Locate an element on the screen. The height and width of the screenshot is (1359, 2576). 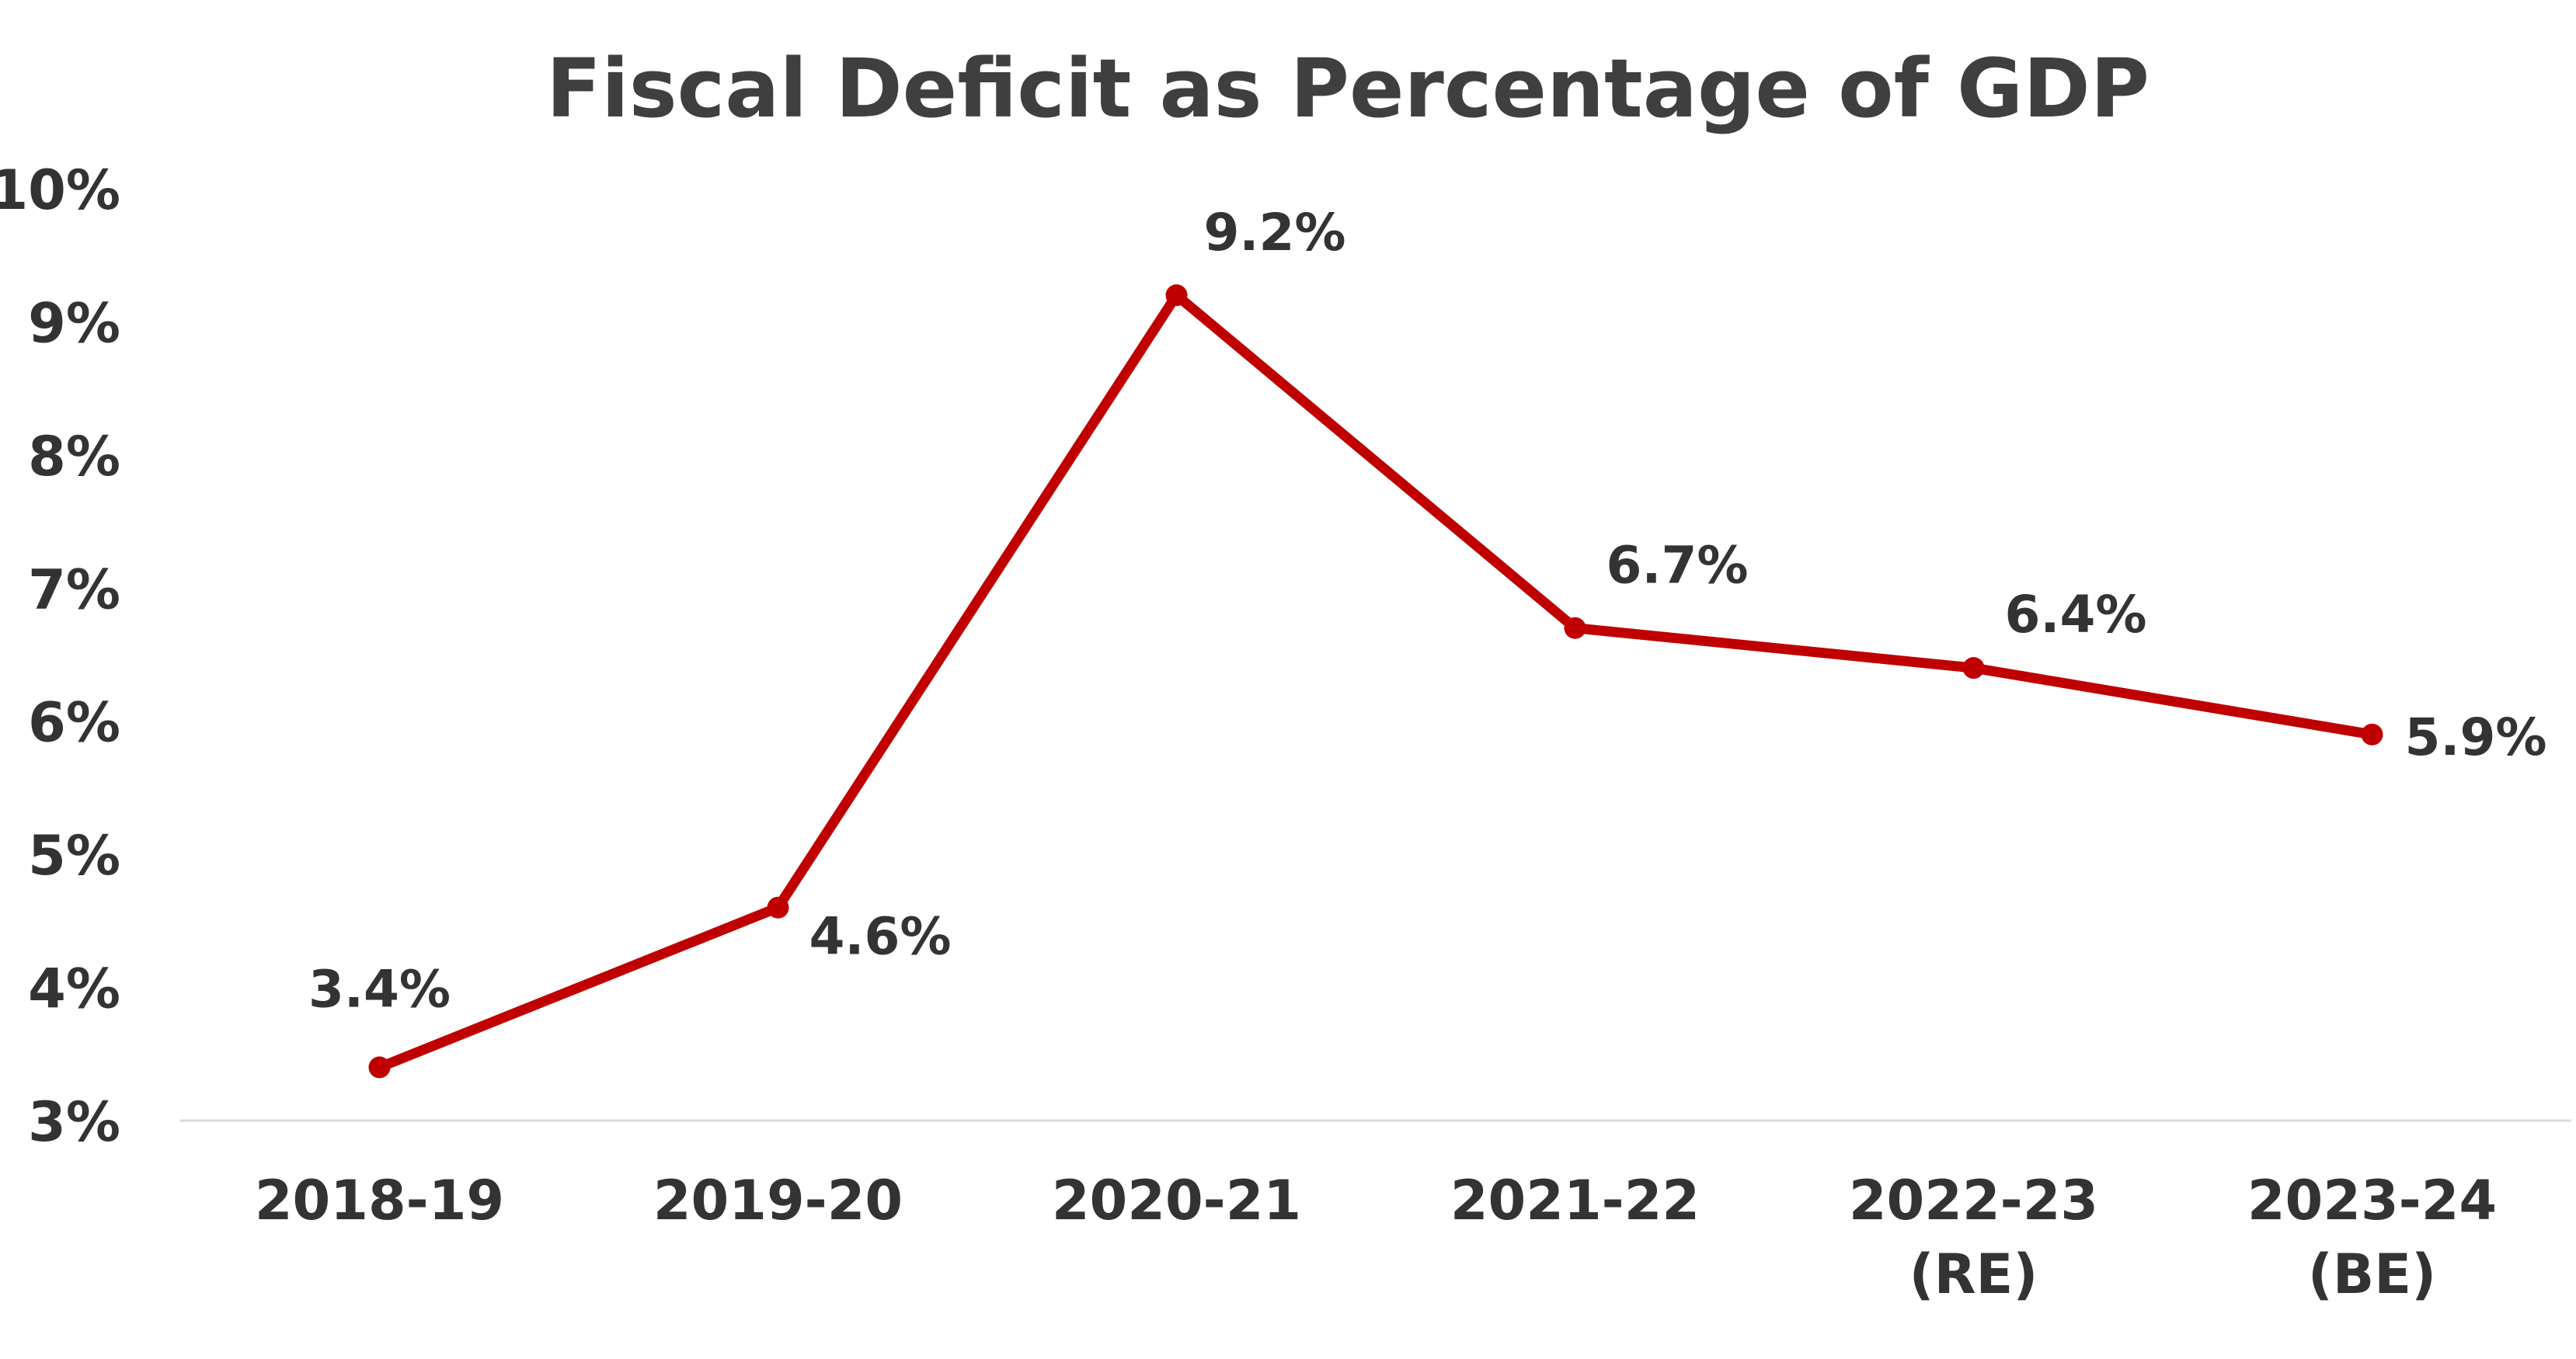
y-tick-label: 3% is located at coordinates (74, 1122).